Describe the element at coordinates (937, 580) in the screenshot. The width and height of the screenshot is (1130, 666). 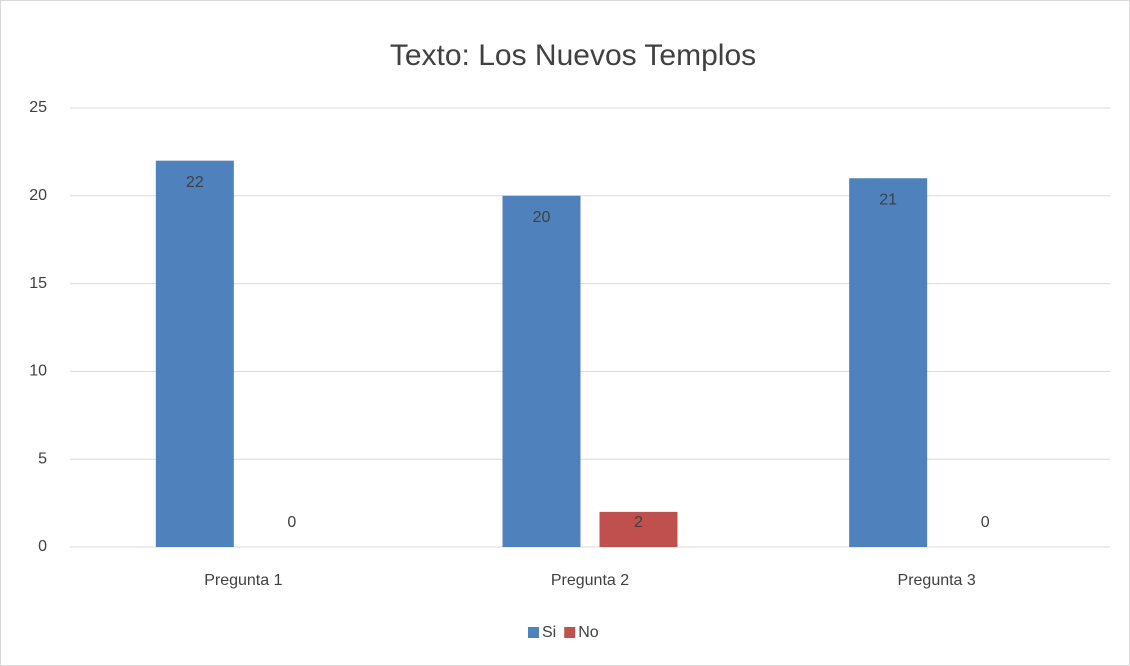
I see `x-tick-label: Pregunta 3` at that location.